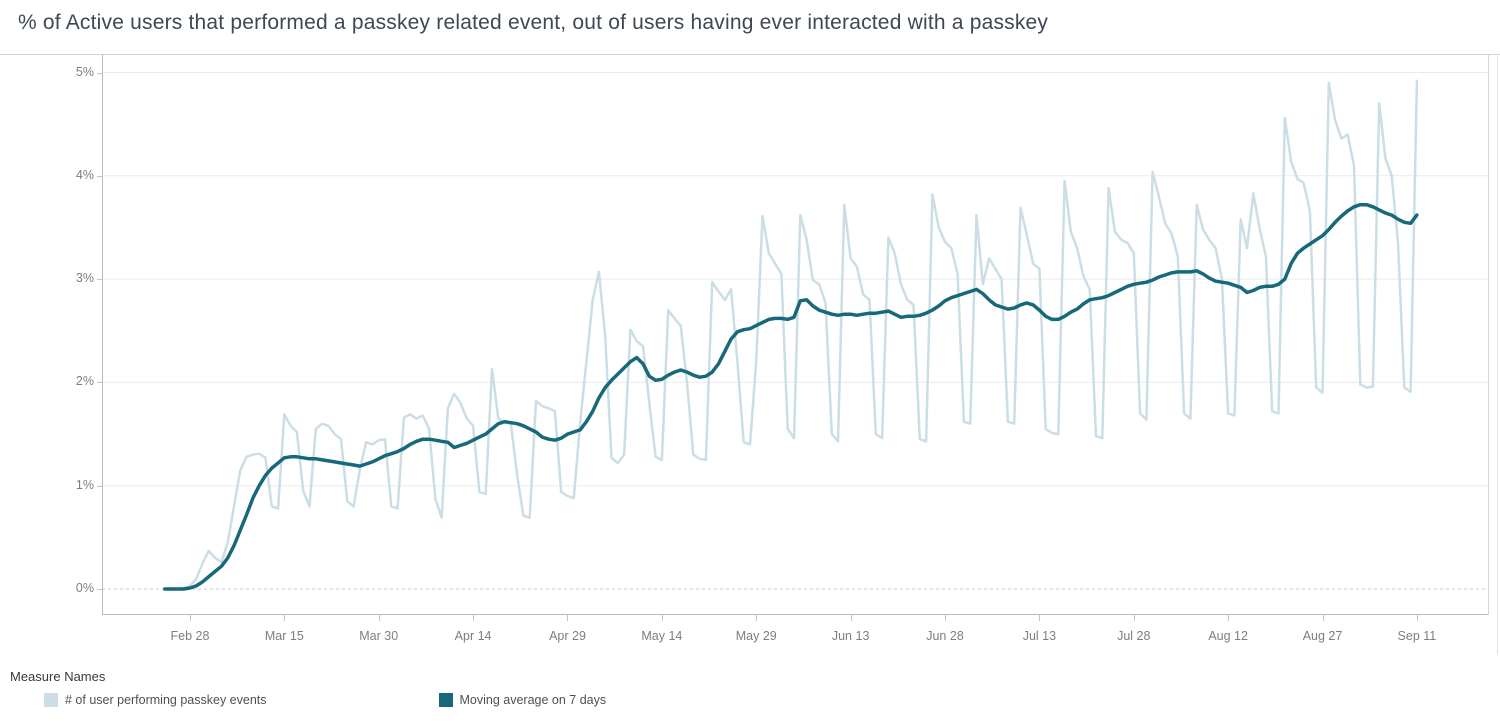 This screenshot has width=1500, height=721. Describe the element at coordinates (1134, 636) in the screenshot. I see `x-tick-label: Jul 28` at that location.